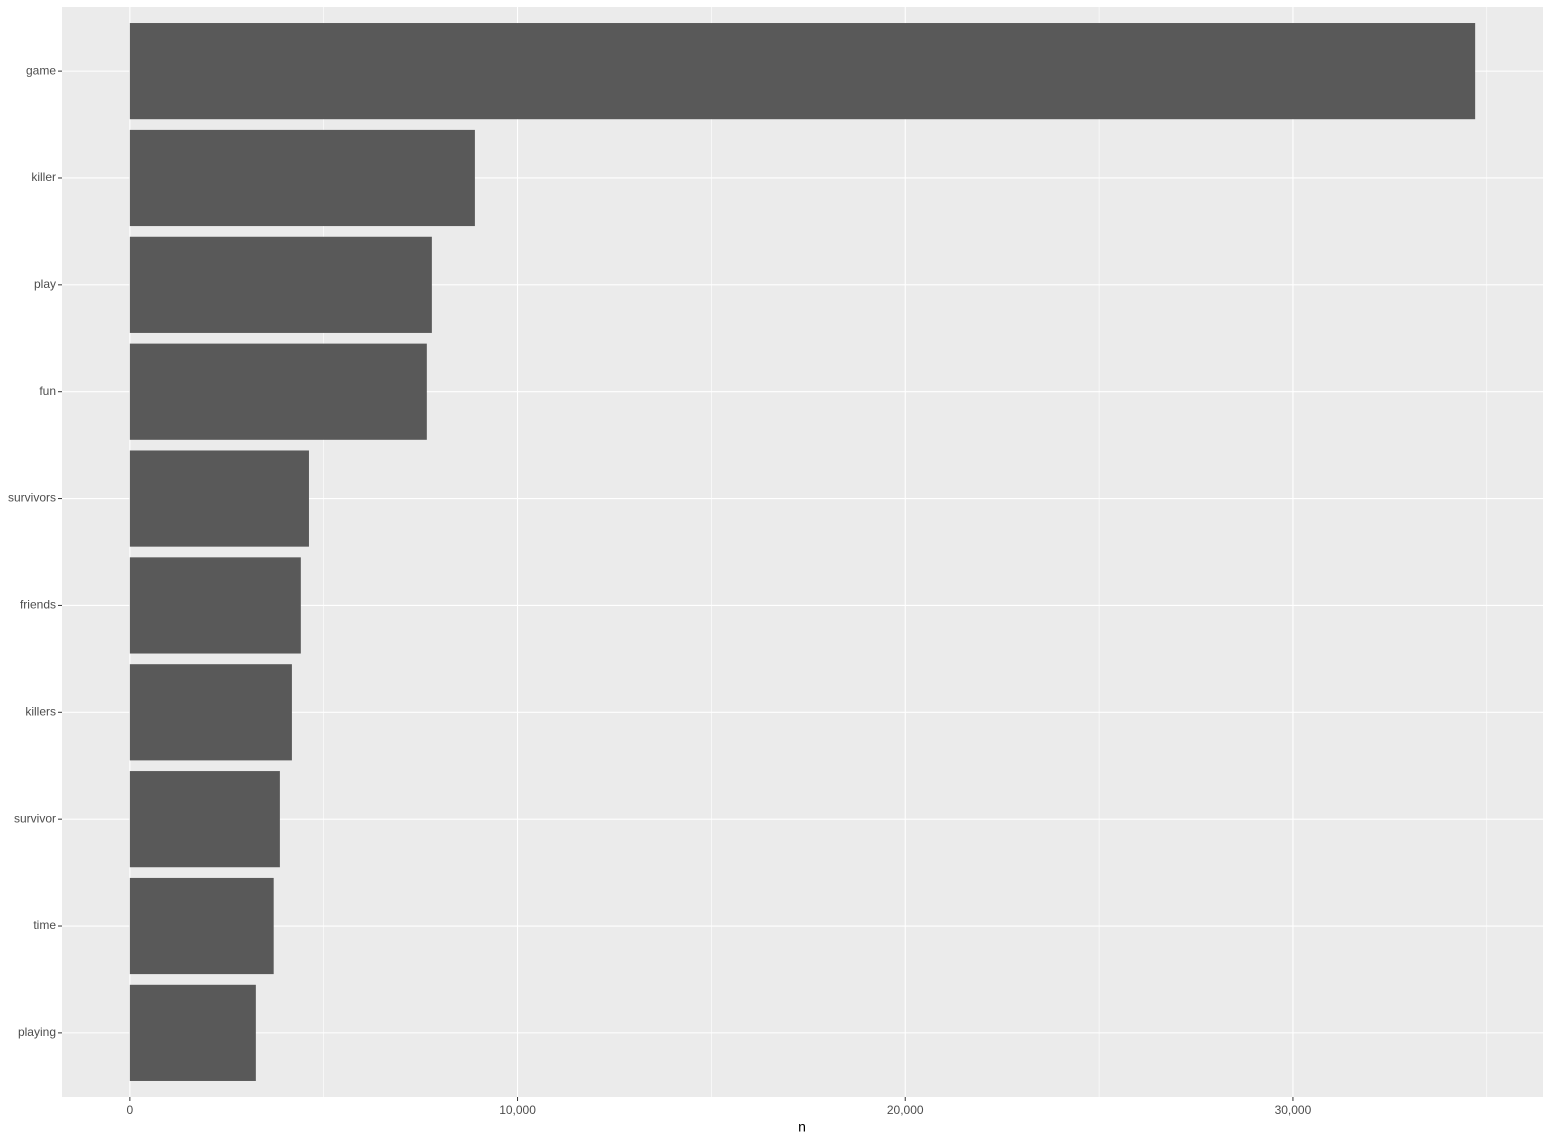  Describe the element at coordinates (44, 925) in the screenshot. I see `y-tick-label: time` at that location.